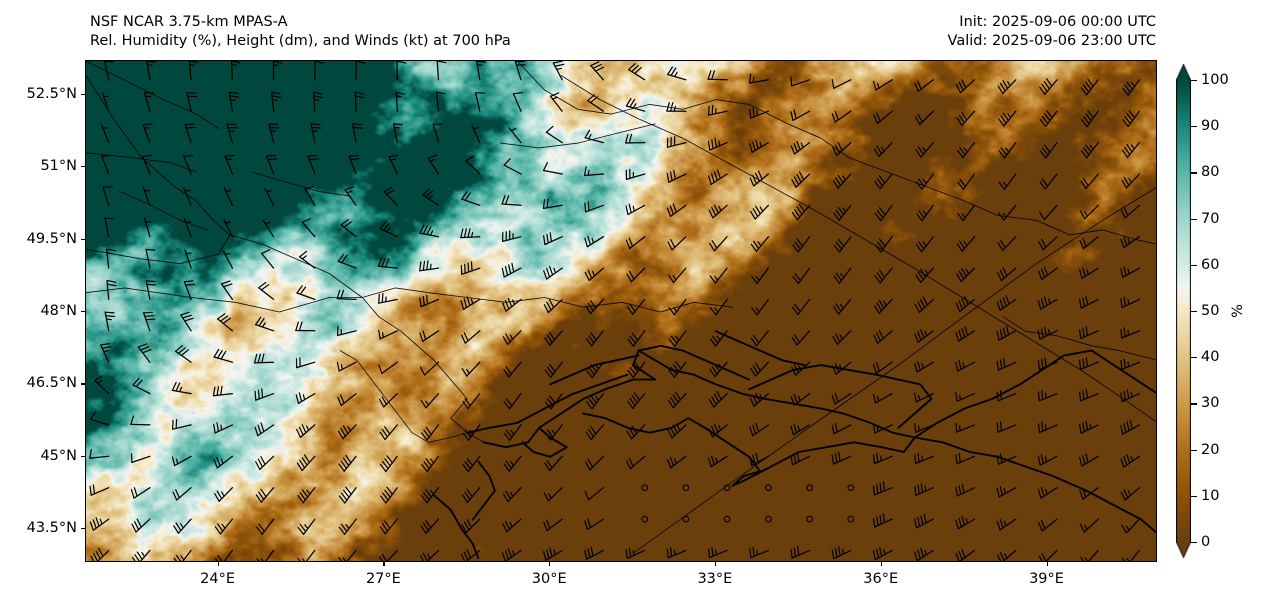 Image resolution: width=1280 pixels, height=614 pixels. I want to click on colorbar-tick-label-70: 70, so click(1210, 218).